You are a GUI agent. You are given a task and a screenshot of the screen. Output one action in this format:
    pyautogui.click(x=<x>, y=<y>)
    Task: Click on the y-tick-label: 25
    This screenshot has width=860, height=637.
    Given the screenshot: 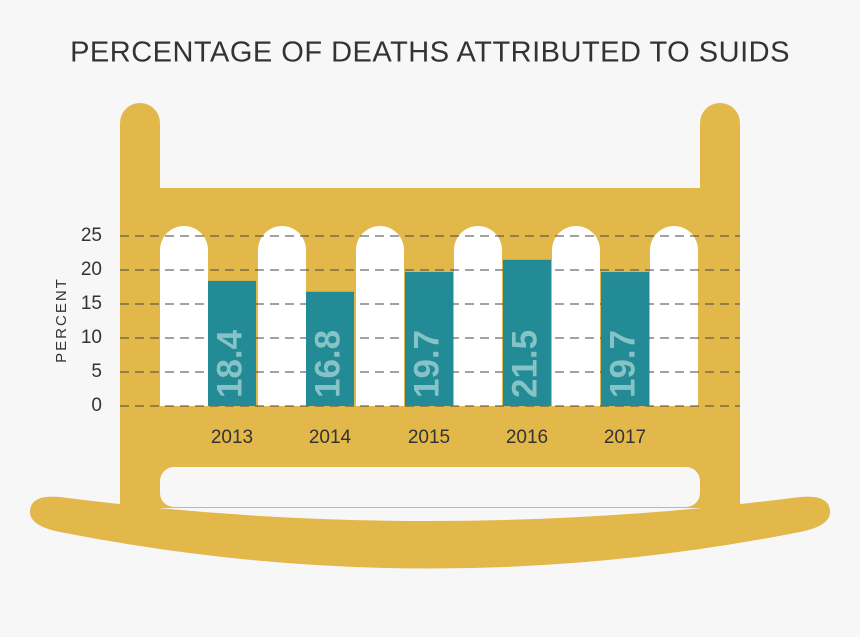 What is the action you would take?
    pyautogui.click(x=91, y=235)
    